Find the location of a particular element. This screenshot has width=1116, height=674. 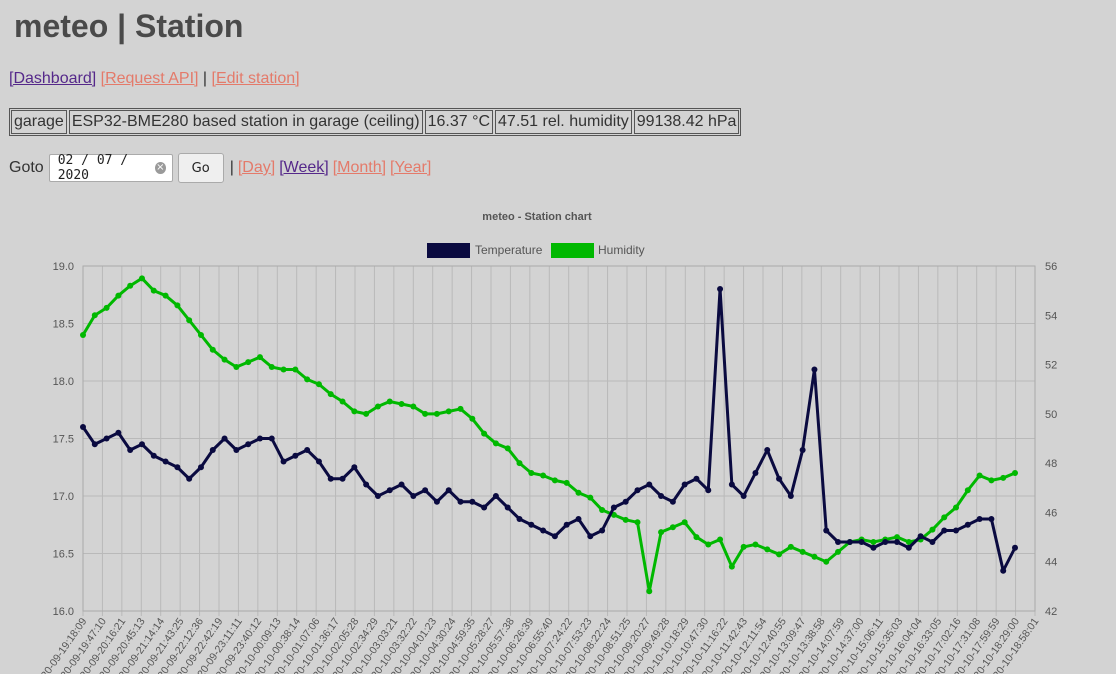

week-link: [Week] is located at coordinates (304, 167).